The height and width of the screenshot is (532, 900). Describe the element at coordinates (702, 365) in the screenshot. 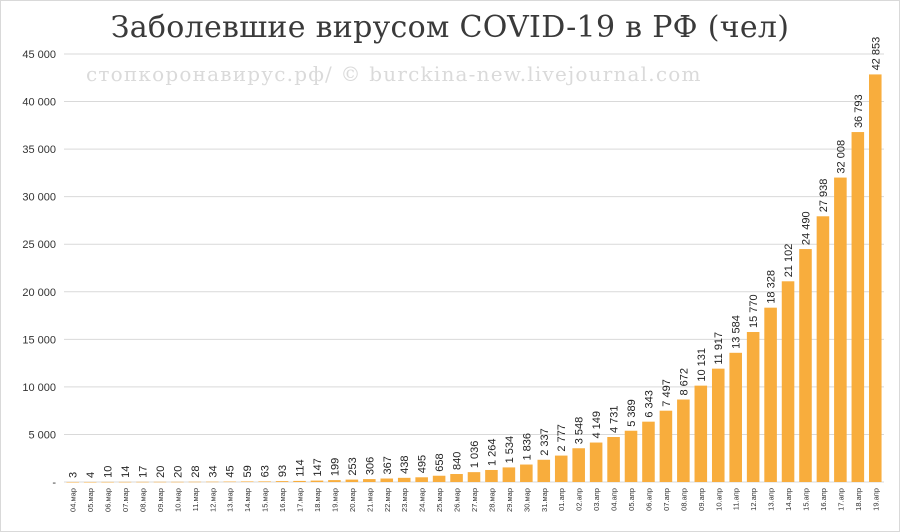

I see `data-label: 10 131` at that location.